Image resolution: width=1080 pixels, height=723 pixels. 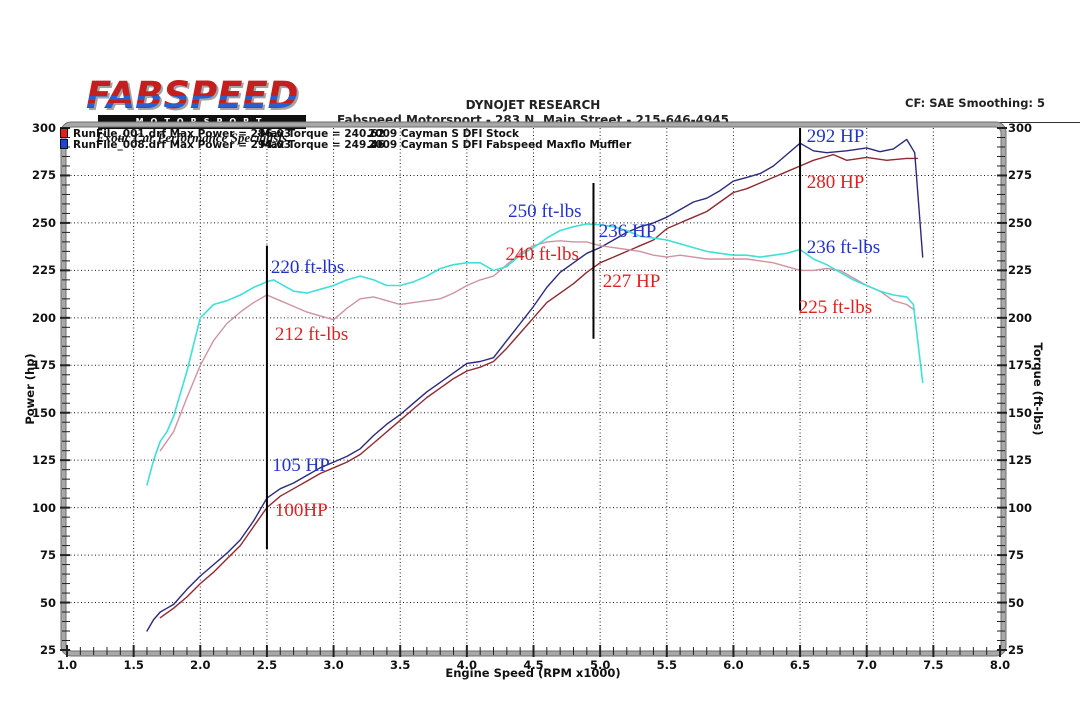 I want to click on y-axis-tick-label-right: 250, so click(x=1020, y=222).